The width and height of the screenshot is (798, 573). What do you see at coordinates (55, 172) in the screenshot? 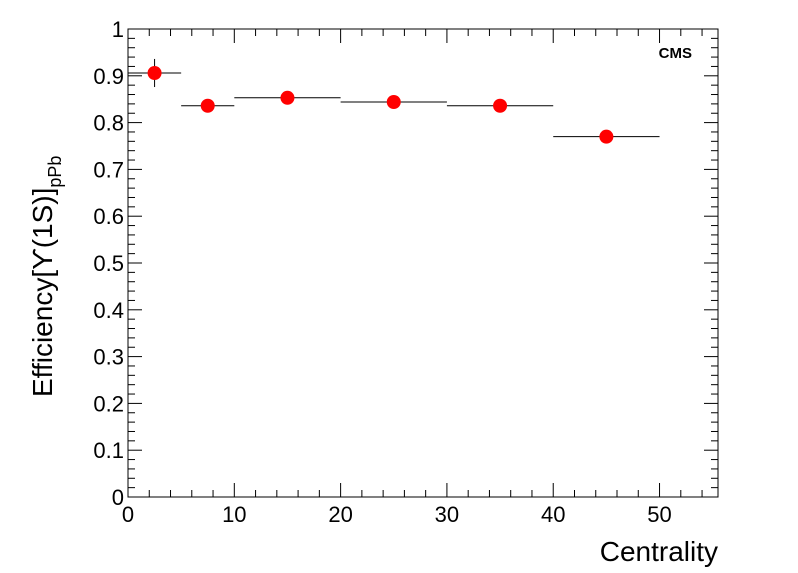
I see `y-axis-title-subscript: pPb` at bounding box center [55, 172].